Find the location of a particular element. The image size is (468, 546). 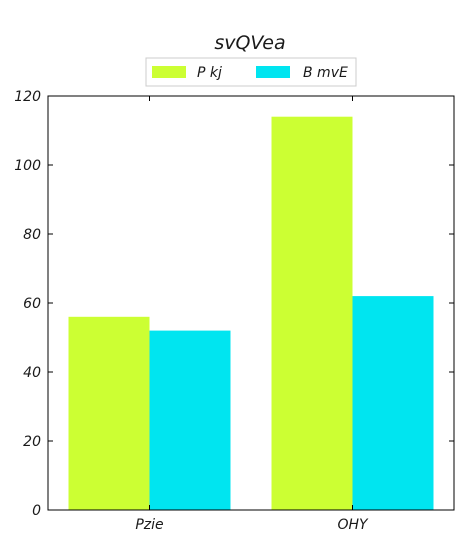

y-tick-label-80: 80 is located at coordinates (32, 235).